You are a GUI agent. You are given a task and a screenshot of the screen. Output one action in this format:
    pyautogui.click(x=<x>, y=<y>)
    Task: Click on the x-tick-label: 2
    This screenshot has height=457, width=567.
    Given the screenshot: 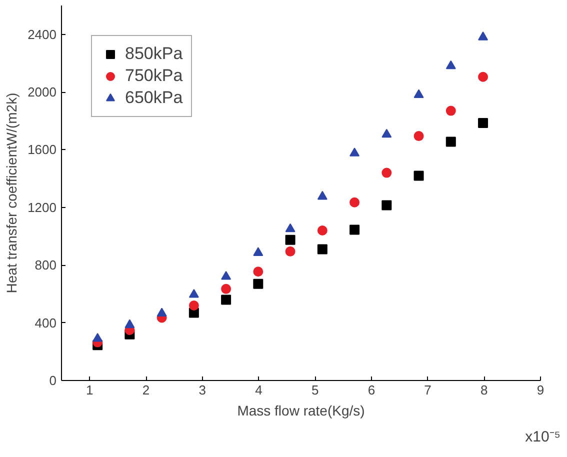 What is the action you would take?
    pyautogui.click(x=146, y=390)
    